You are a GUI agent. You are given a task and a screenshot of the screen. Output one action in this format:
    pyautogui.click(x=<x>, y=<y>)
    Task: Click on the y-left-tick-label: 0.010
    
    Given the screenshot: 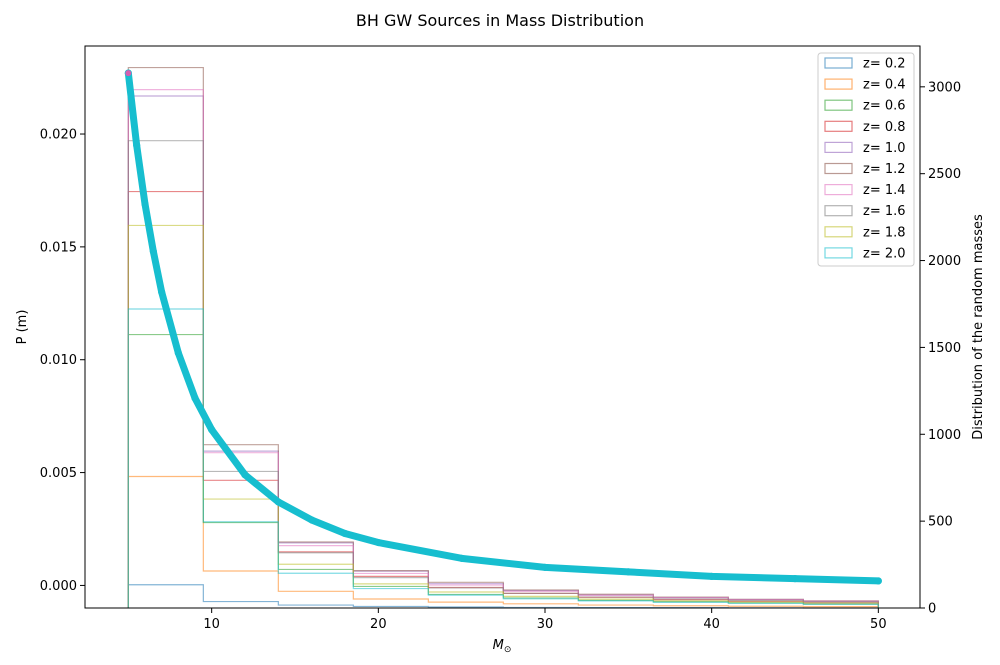 What is the action you would take?
    pyautogui.click(x=58, y=360)
    